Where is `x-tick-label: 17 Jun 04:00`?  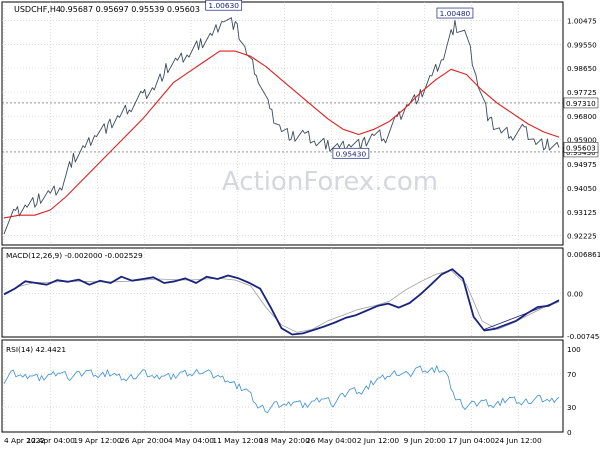
x-tick-label: 17 Jun 04:00 is located at coordinates (471, 440).